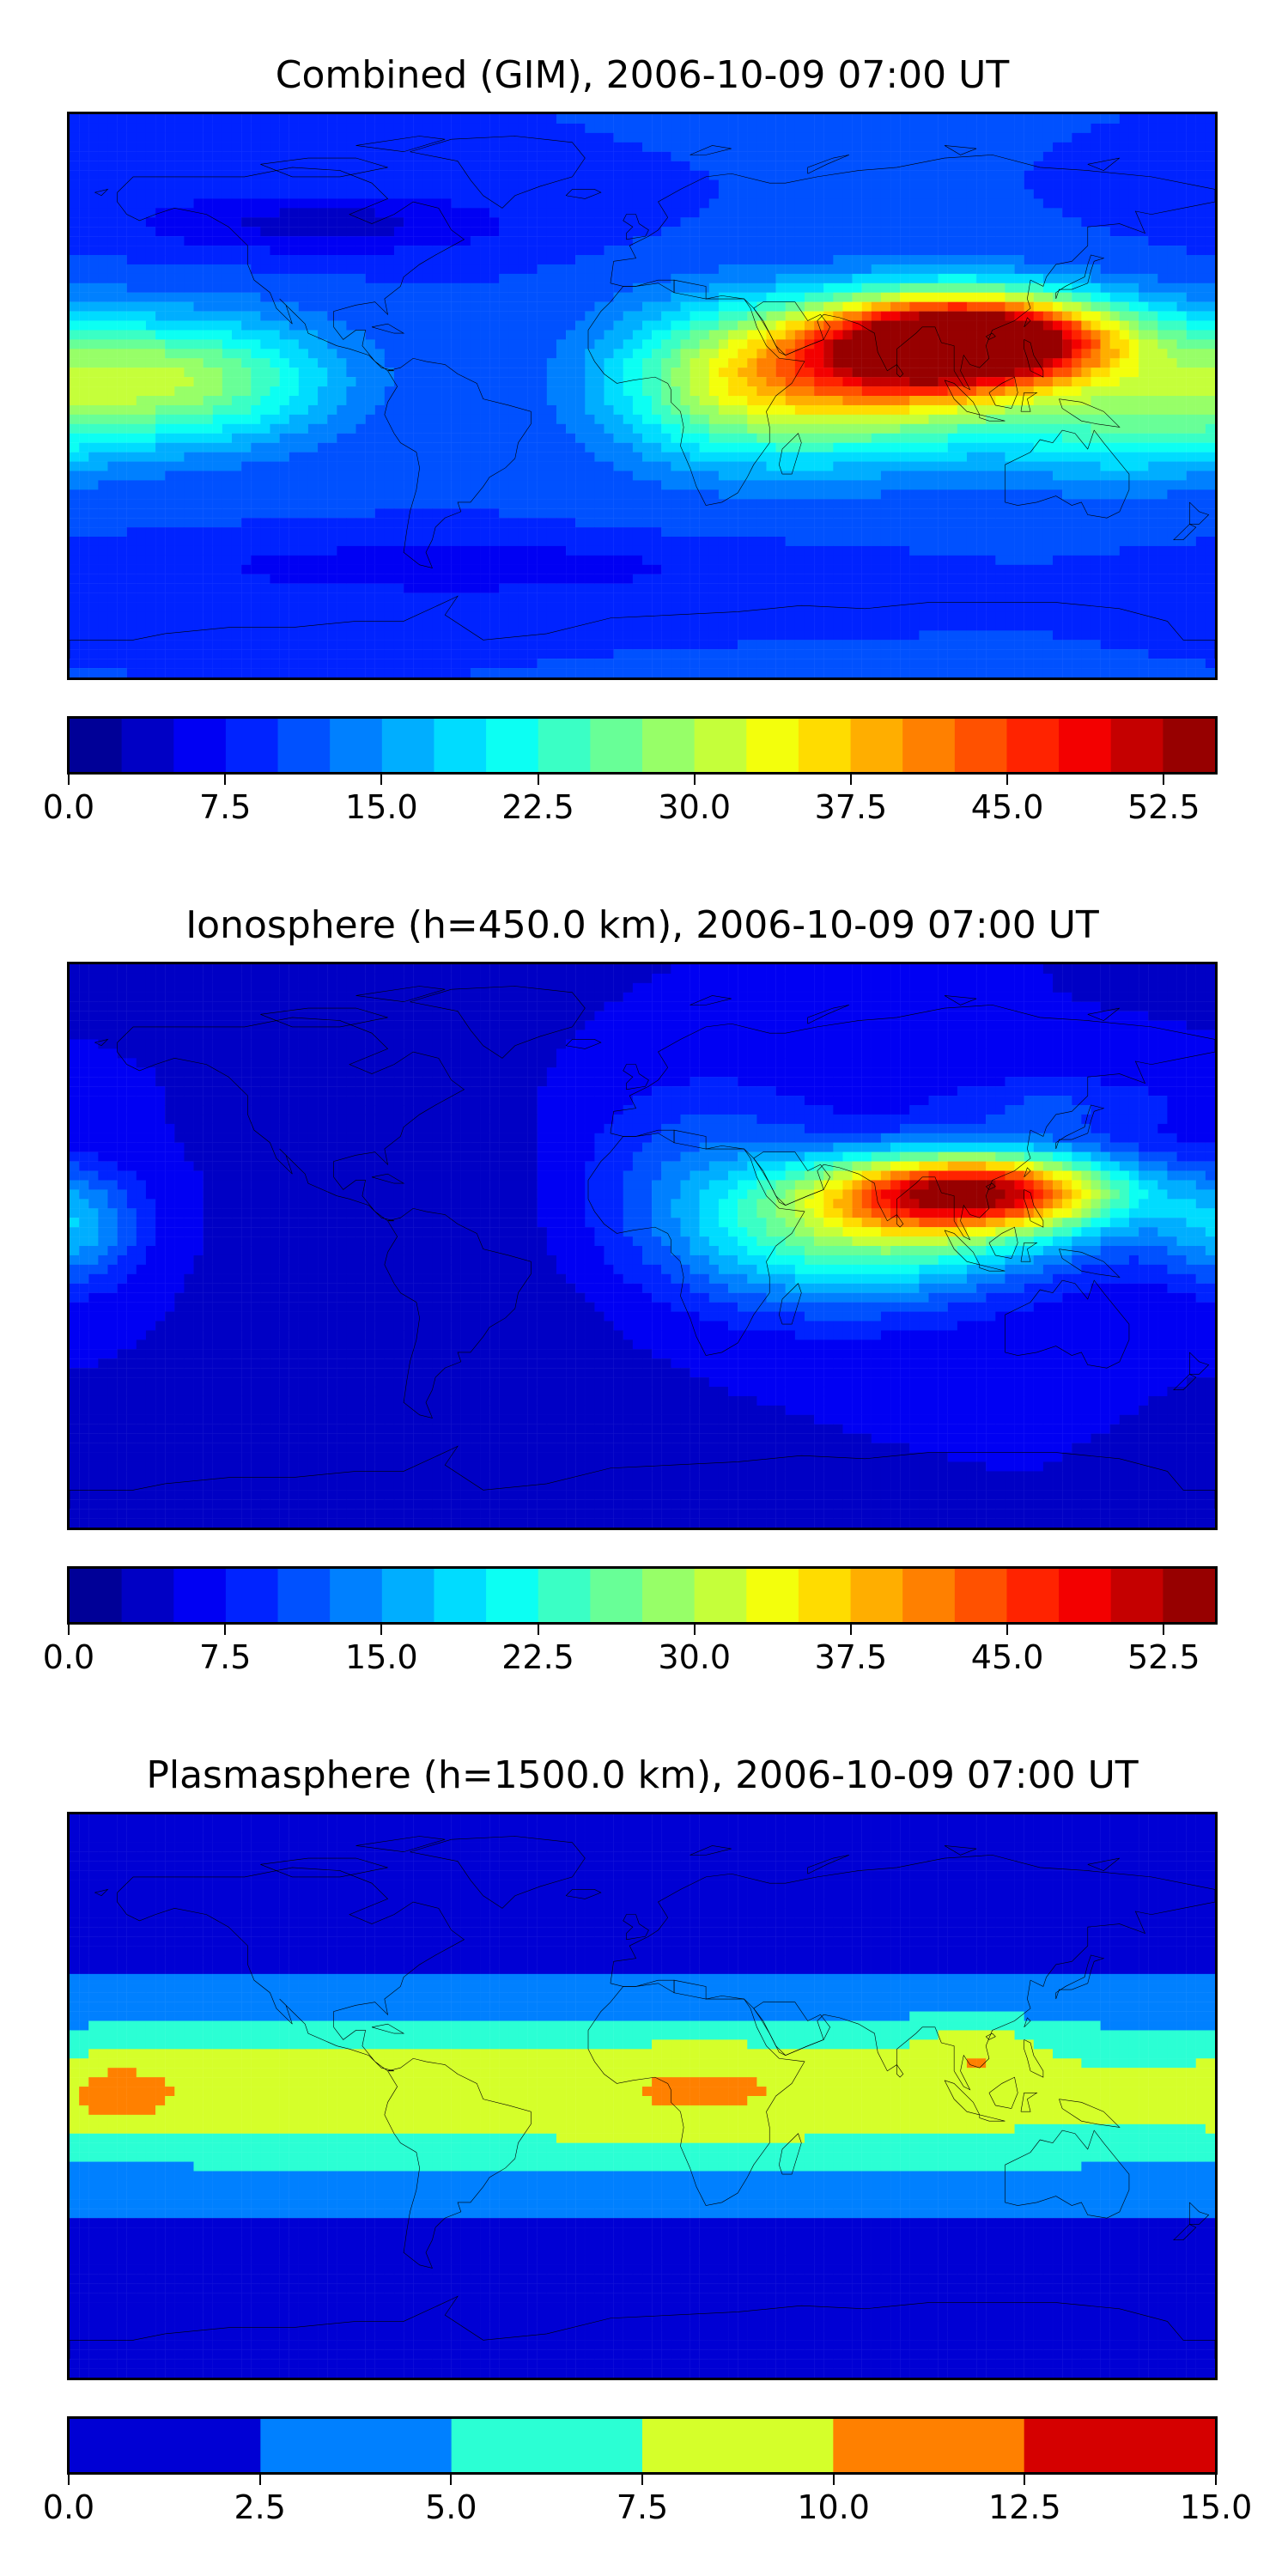 The height and width of the screenshot is (2576, 1288). What do you see at coordinates (852, 1657) in the screenshot?
I see `colorbar-tick-label: 37.5` at bounding box center [852, 1657].